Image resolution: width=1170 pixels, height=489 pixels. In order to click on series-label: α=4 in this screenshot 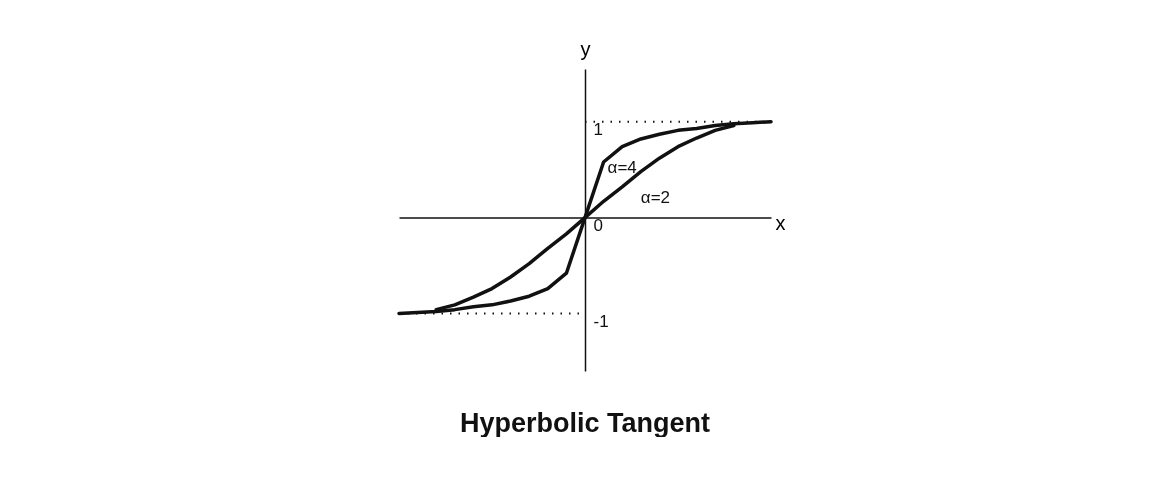, I will do `click(622, 167)`.